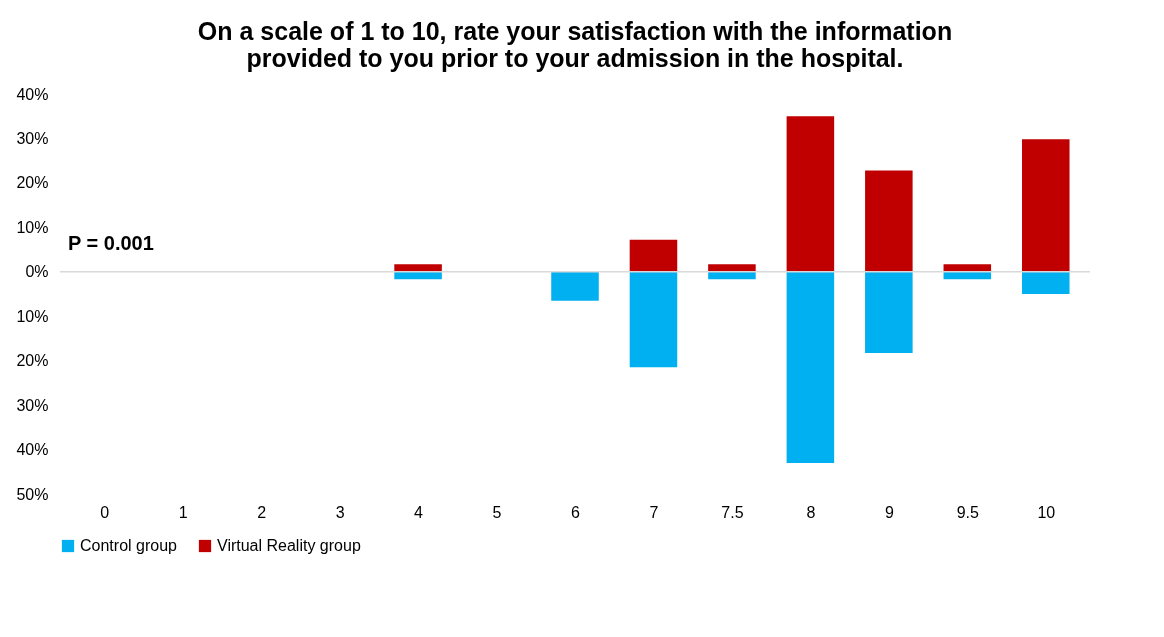 This screenshot has width=1164, height=637. I want to click on x-tick-label: 9.5, so click(968, 512).